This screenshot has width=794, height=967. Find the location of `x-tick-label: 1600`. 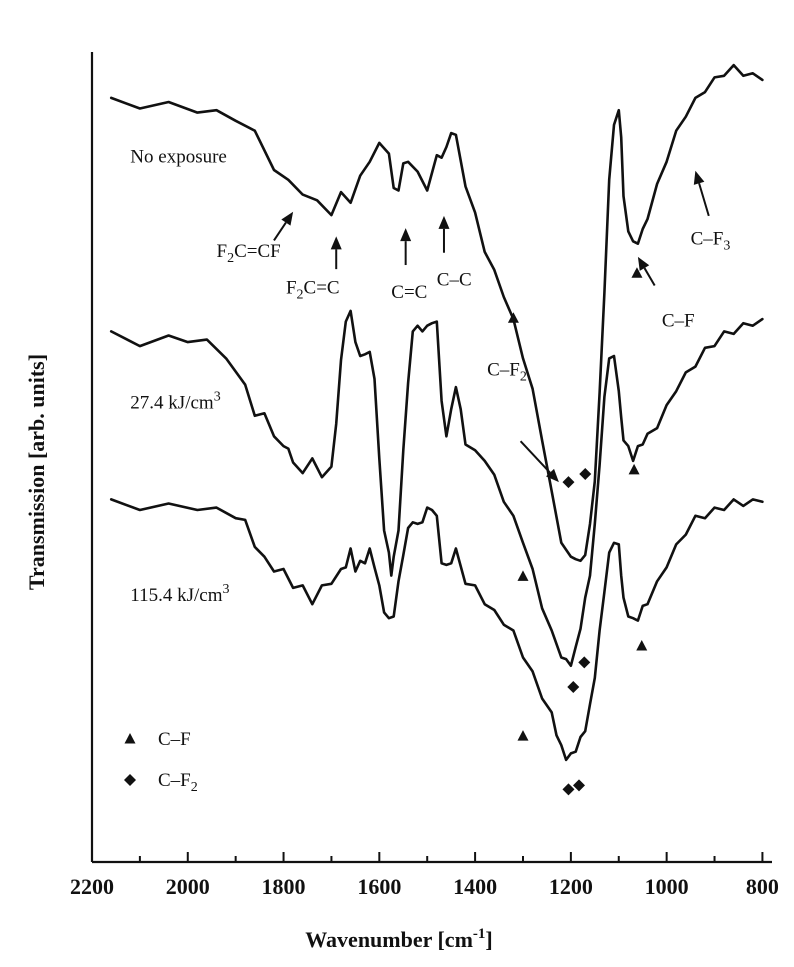

x-tick-label: 1600 is located at coordinates (379, 886).